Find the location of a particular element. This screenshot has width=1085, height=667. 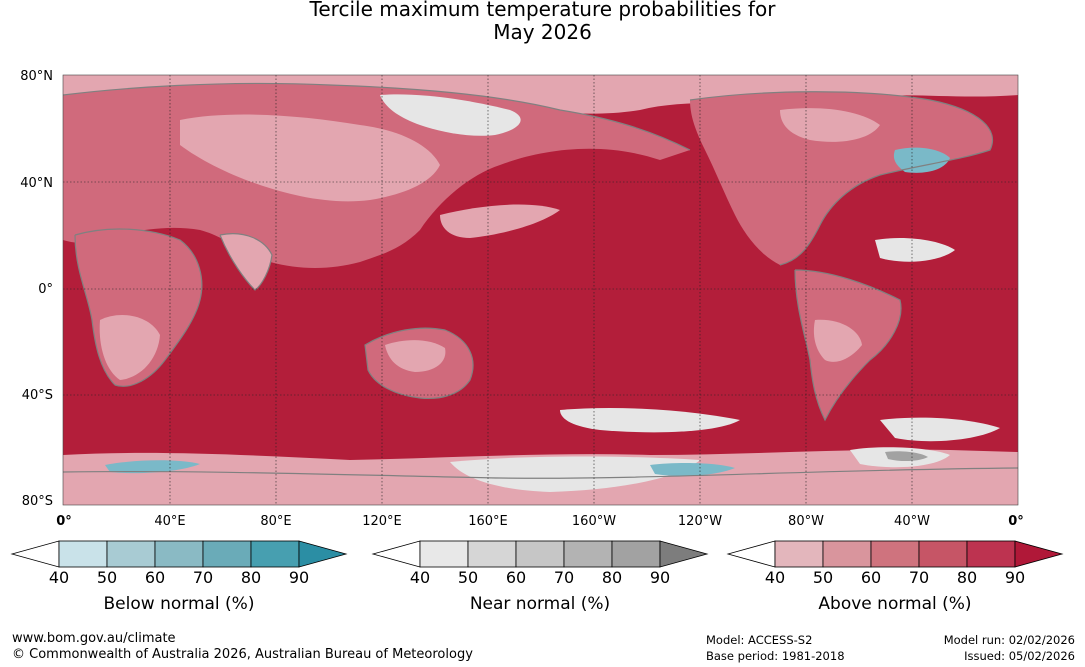

lon-label-120e: 120°E is located at coordinates (382, 521).